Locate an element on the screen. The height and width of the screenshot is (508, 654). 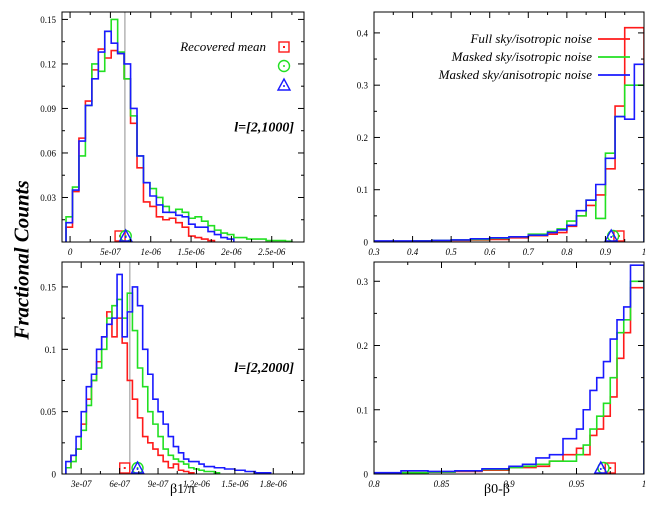
panel-annotation: l=[2,1000] is located at coordinates (264, 128).